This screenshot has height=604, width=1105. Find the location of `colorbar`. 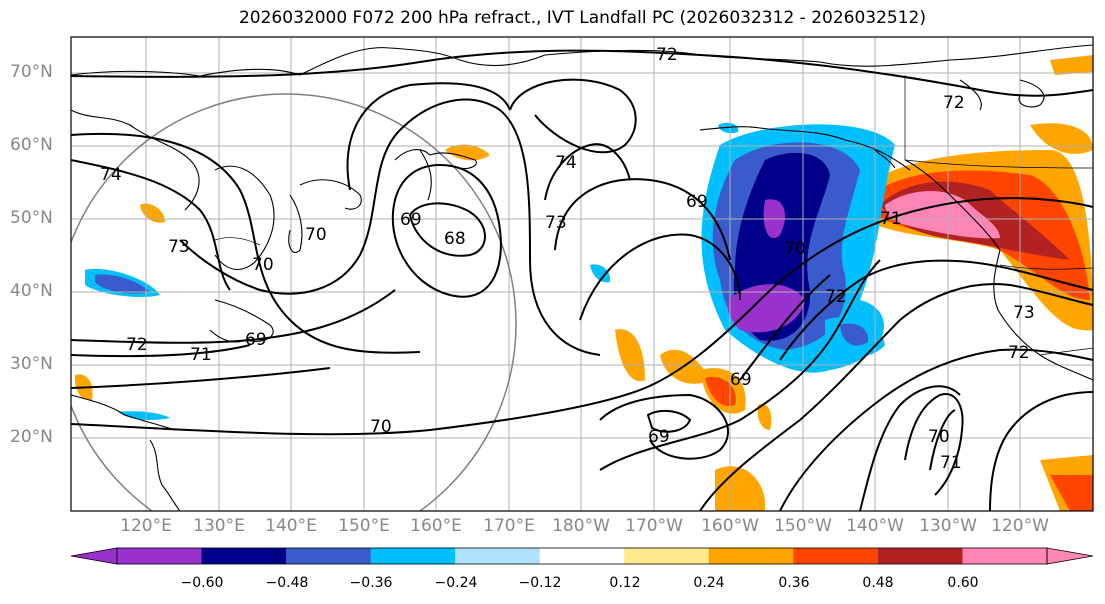

colorbar is located at coordinates (582, 556).